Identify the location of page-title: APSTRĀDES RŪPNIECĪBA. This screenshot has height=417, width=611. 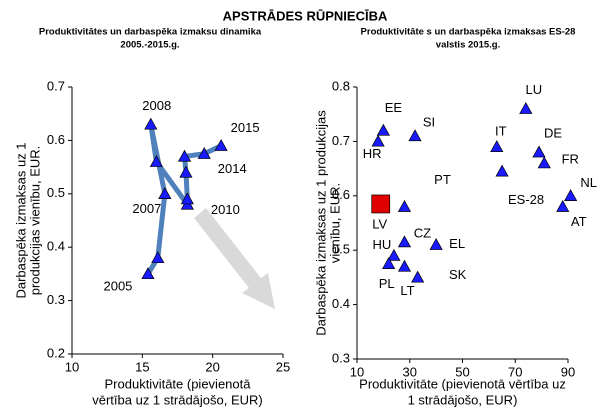
(305, 15).